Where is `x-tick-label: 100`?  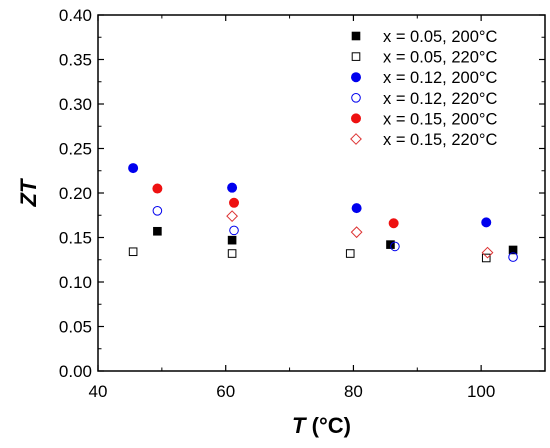
x-tick-label: 100 is located at coordinates (481, 391).